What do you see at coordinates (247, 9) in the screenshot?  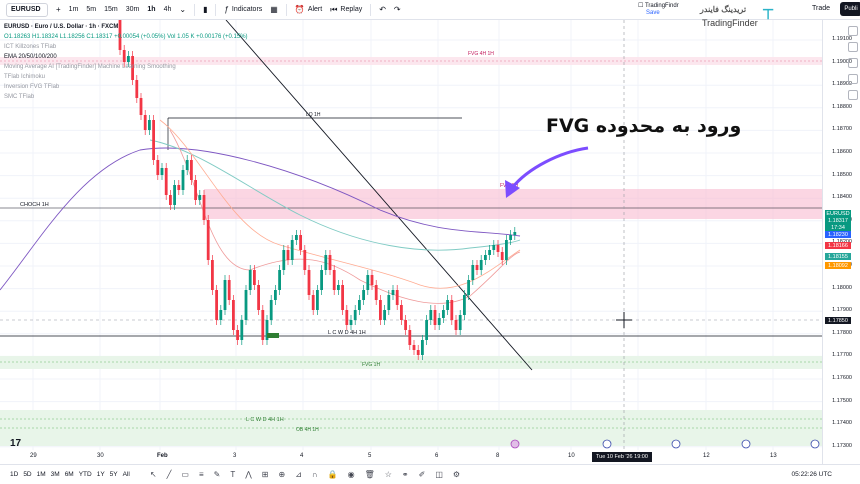 I see `indicators-button: Indicators` at bounding box center [247, 9].